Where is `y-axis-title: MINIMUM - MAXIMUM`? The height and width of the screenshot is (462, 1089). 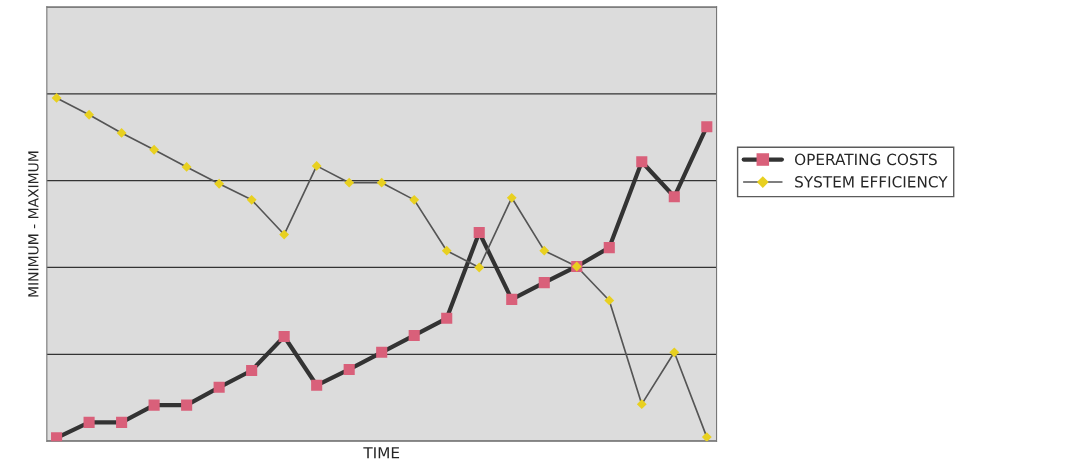 y-axis-title: MINIMUM - MAXIMUM is located at coordinates (33, 224).